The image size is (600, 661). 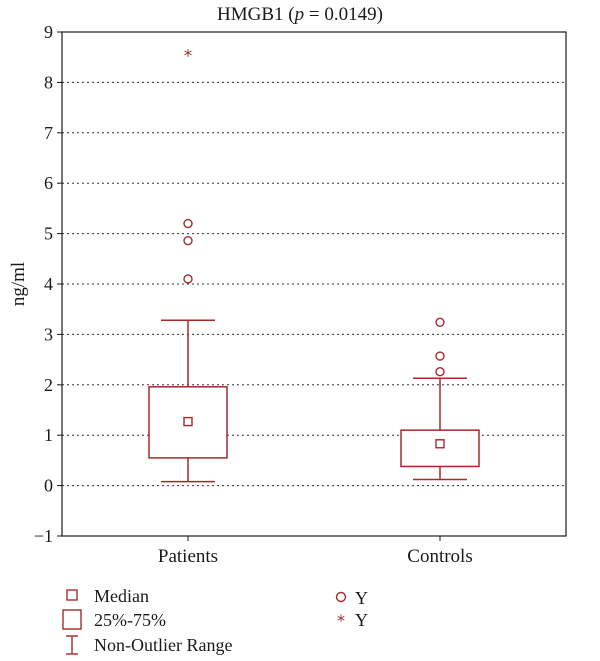 I want to click on title-p-symbol: p, so click(x=299, y=14).